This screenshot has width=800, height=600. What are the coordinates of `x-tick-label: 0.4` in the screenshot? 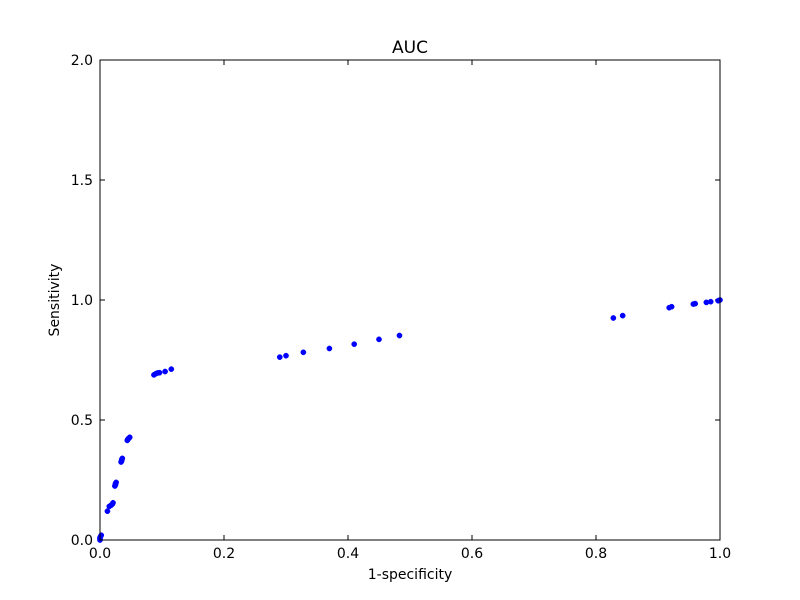 It's located at (348, 554).